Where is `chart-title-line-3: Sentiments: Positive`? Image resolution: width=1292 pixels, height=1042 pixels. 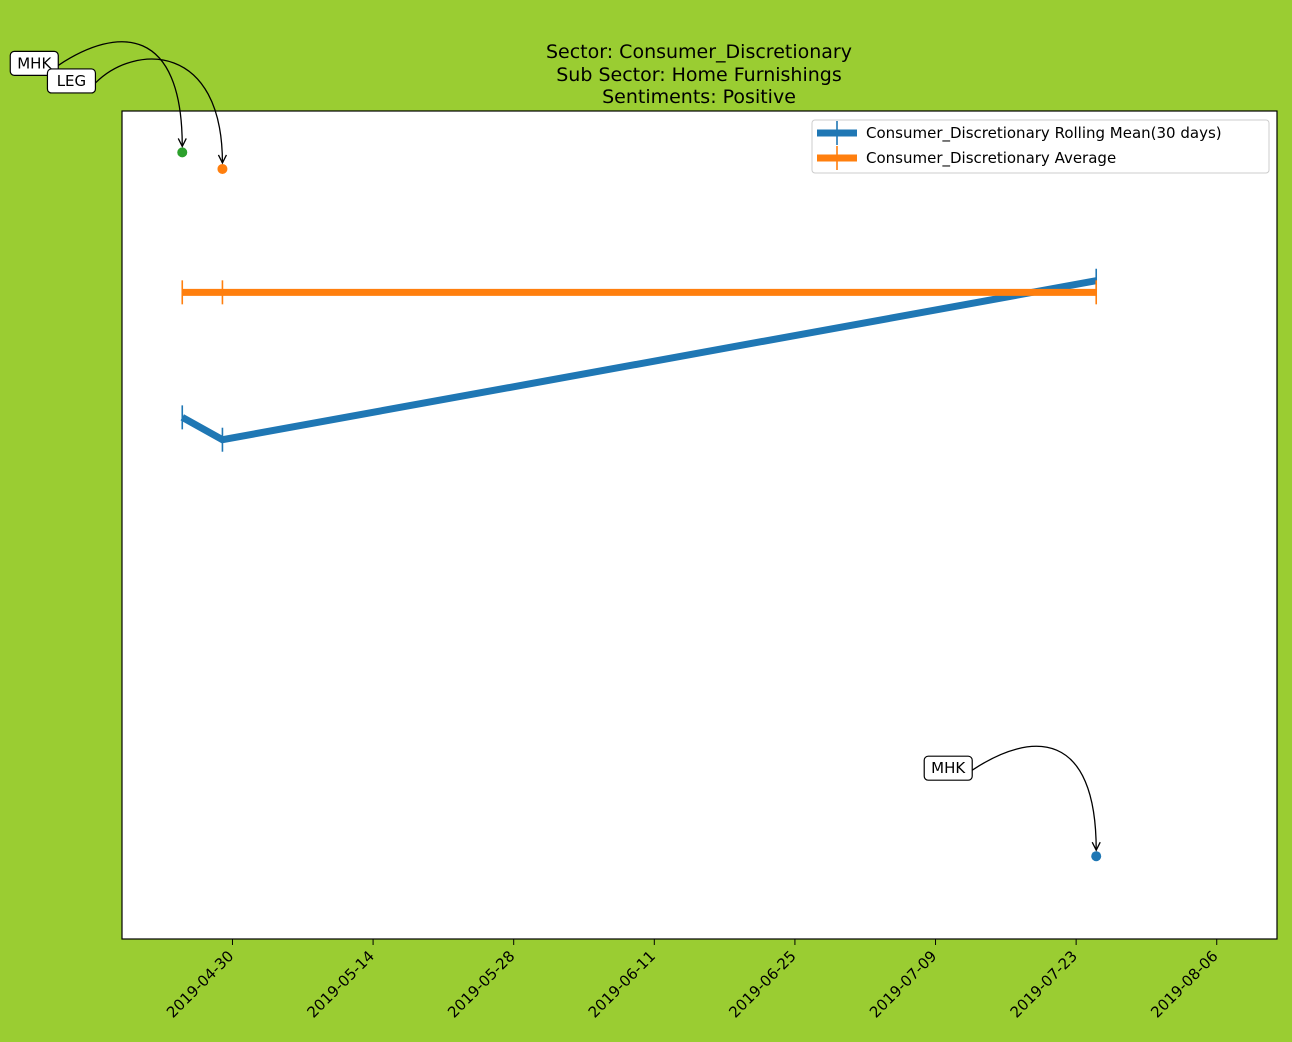 chart-title-line-3: Sentiments: Positive is located at coordinates (699, 97).